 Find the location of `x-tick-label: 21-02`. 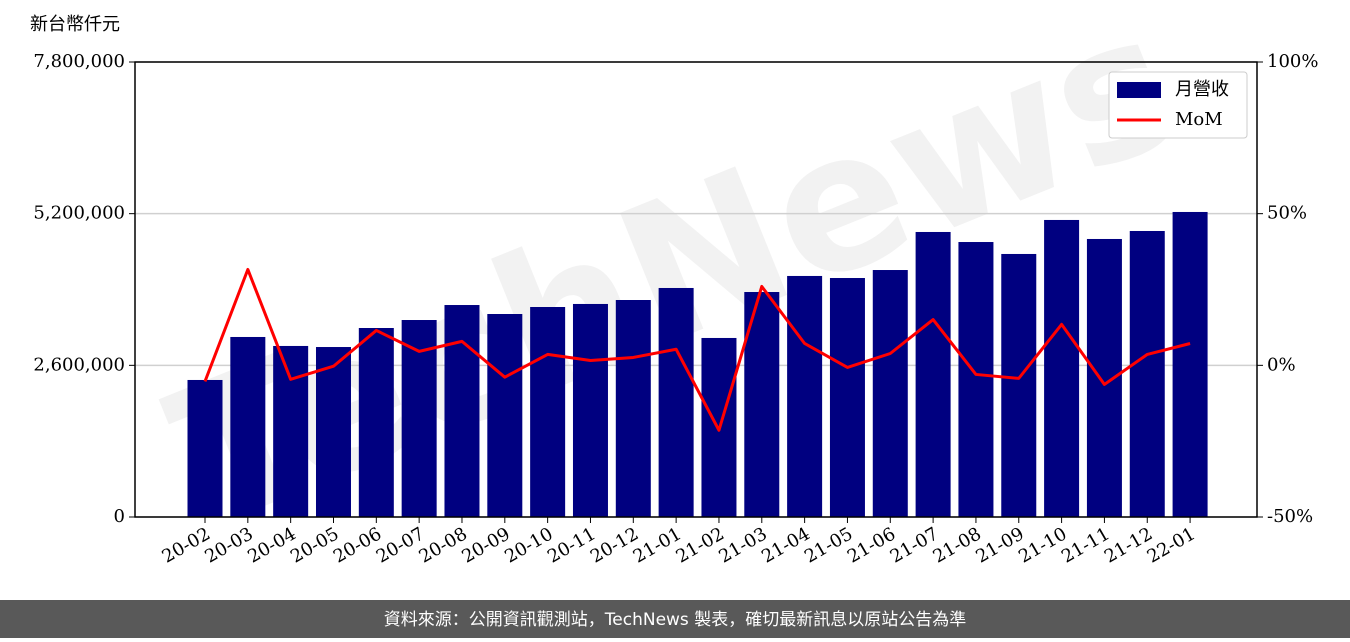

x-tick-label: 21-02 is located at coordinates (700, 545).